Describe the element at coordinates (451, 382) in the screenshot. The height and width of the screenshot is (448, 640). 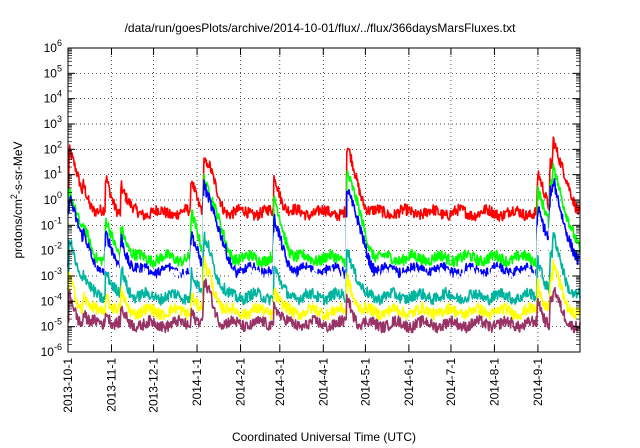
I see `x-tick-label: 2014-7-1` at that location.